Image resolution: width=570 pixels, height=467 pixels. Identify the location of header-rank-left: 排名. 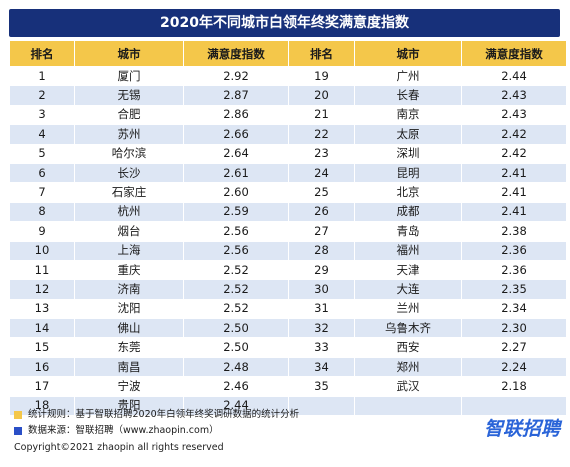
(42, 53).